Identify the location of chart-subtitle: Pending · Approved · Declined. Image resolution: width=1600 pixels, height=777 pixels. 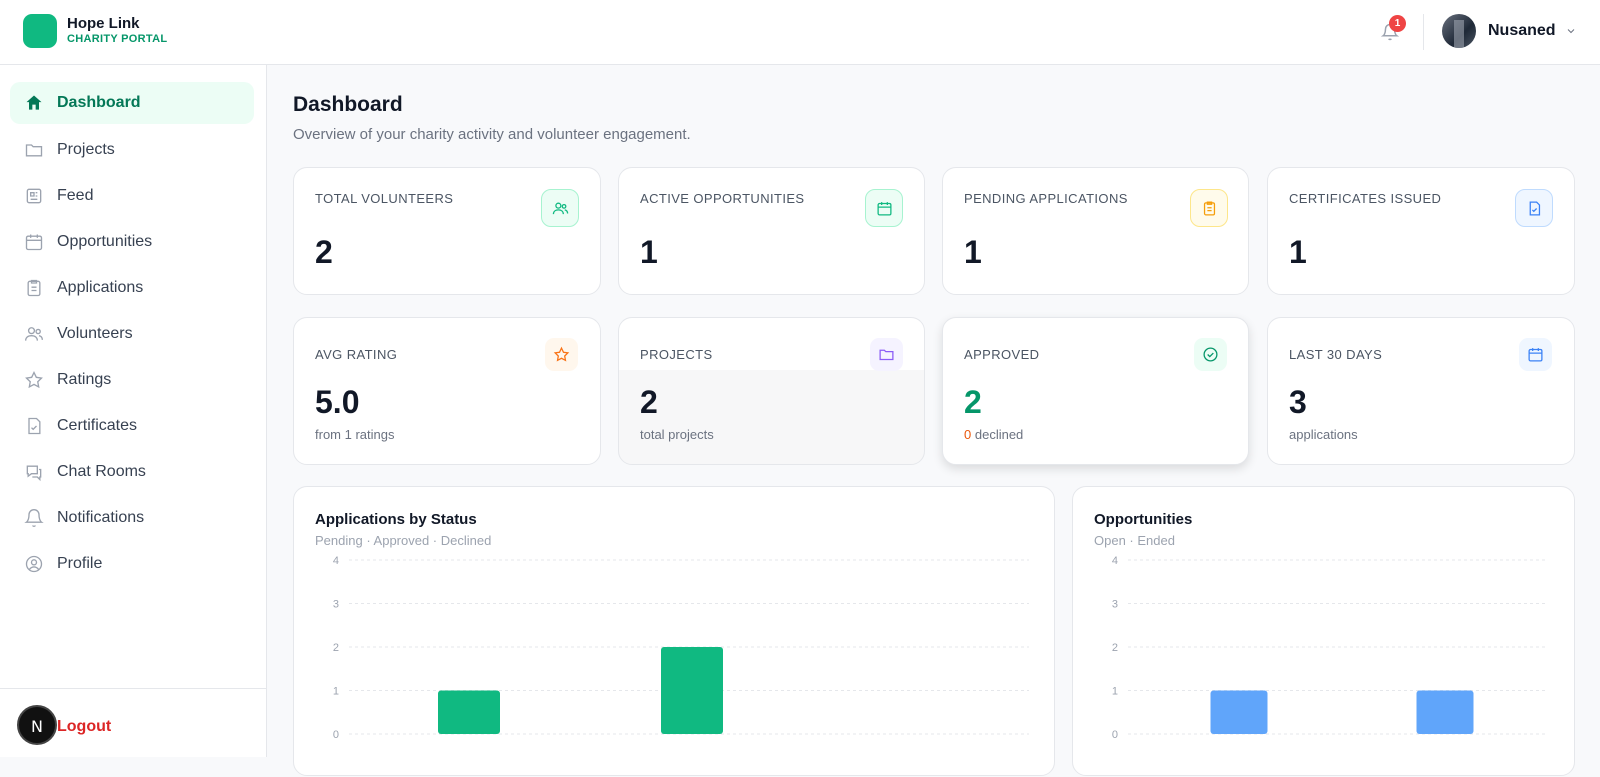
(403, 540).